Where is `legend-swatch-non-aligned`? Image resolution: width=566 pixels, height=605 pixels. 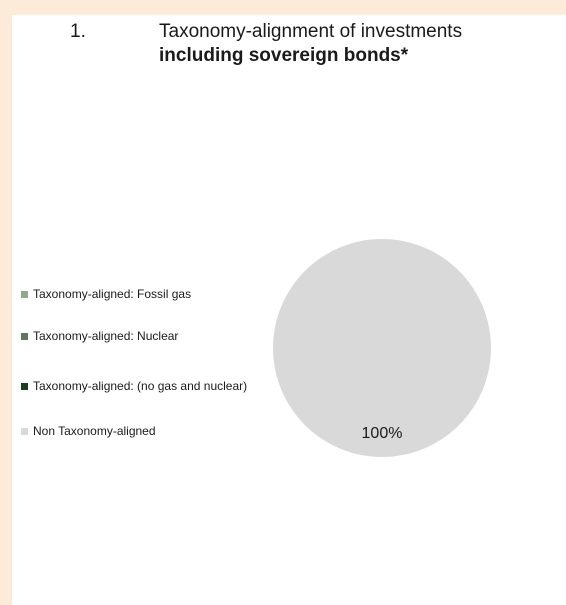 legend-swatch-non-aligned is located at coordinates (24, 431).